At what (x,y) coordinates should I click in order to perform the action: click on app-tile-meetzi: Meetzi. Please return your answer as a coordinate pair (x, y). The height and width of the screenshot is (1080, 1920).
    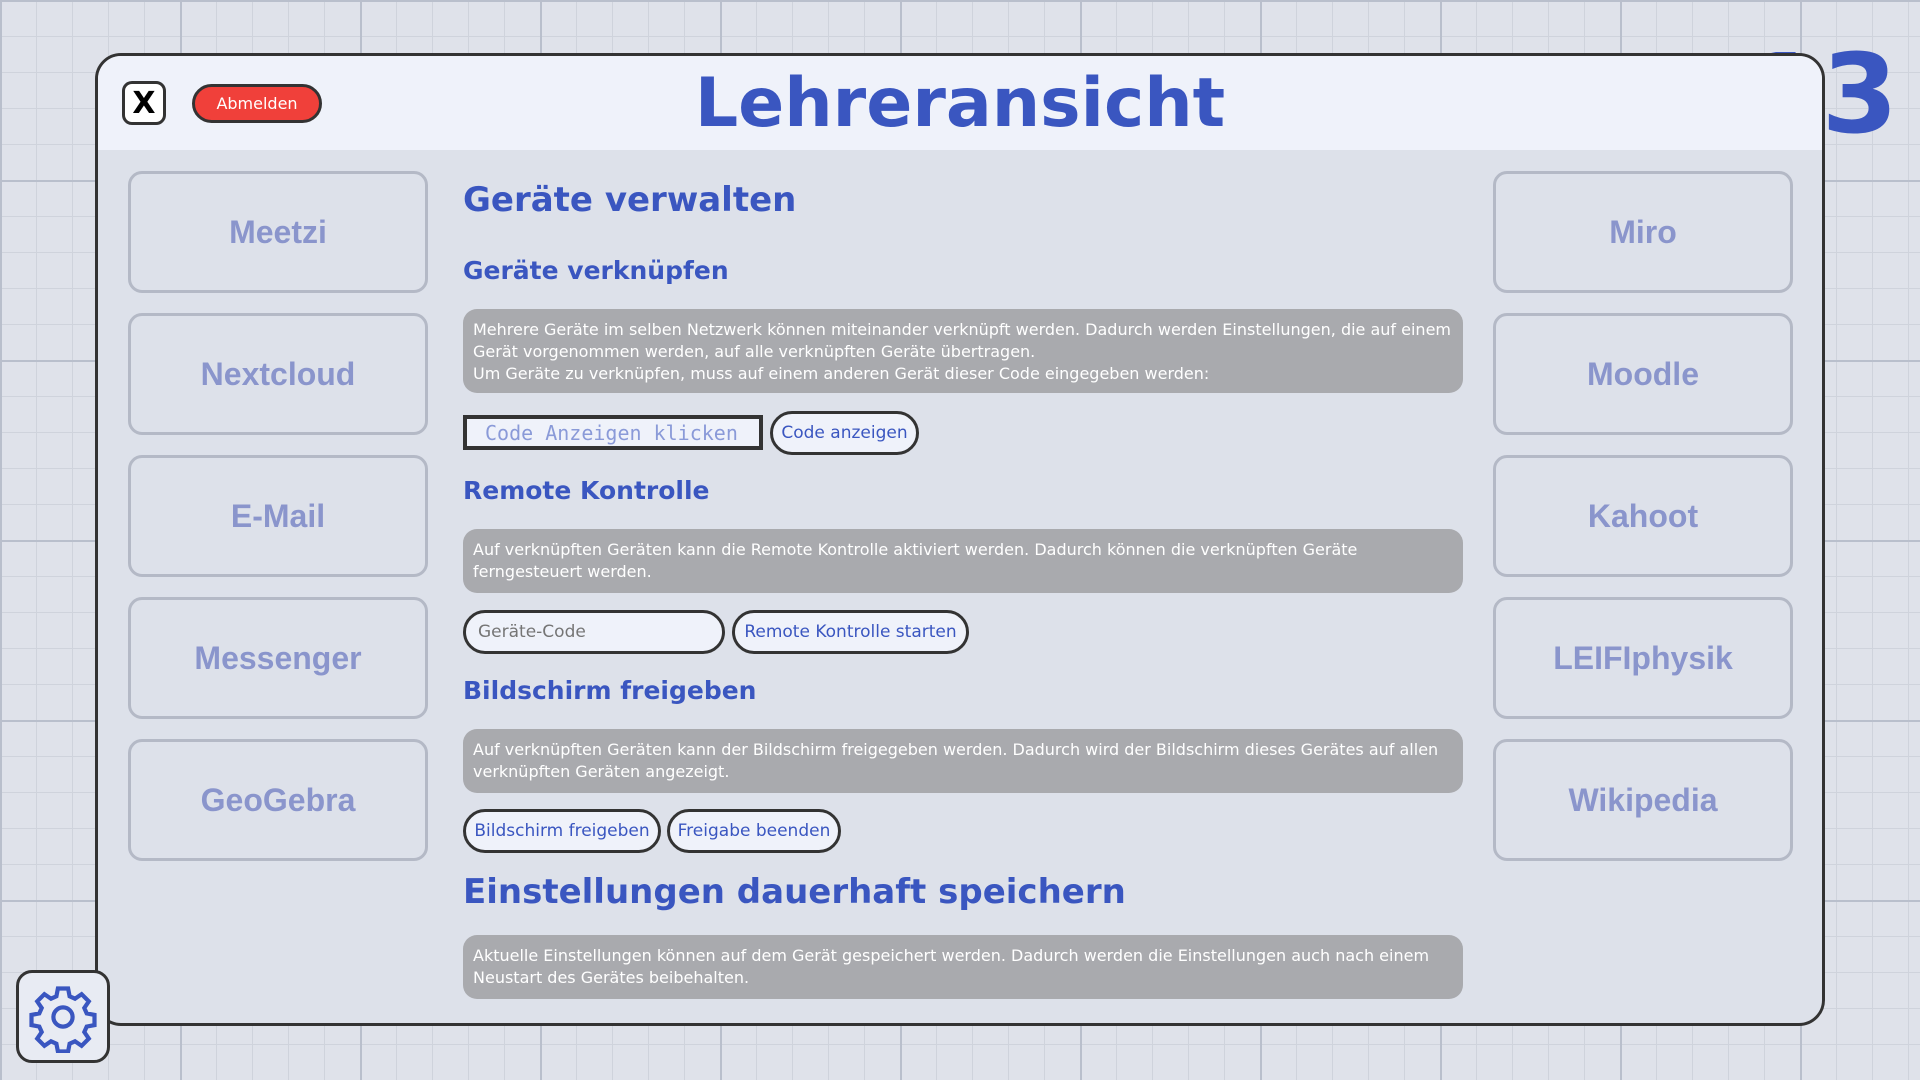
    Looking at the image, I should click on (278, 232).